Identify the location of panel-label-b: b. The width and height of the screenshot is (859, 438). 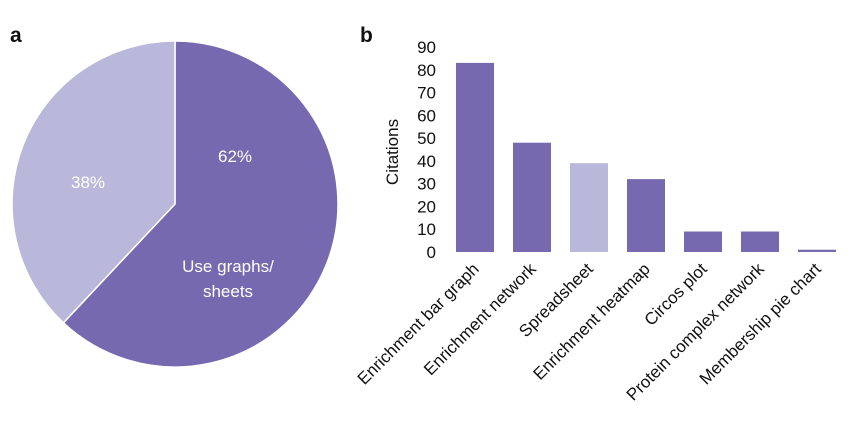
(366, 35).